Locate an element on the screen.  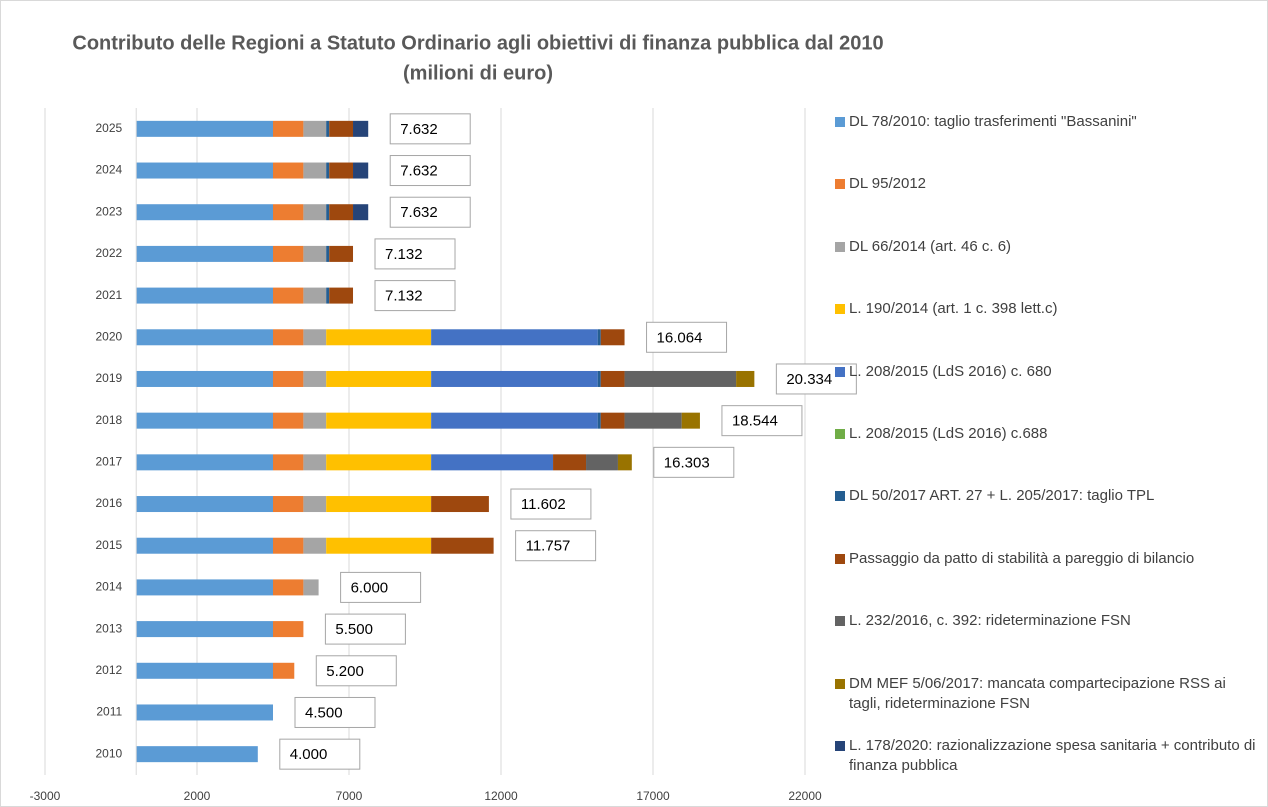
y-tick-label: 2024 is located at coordinates (108, 170).